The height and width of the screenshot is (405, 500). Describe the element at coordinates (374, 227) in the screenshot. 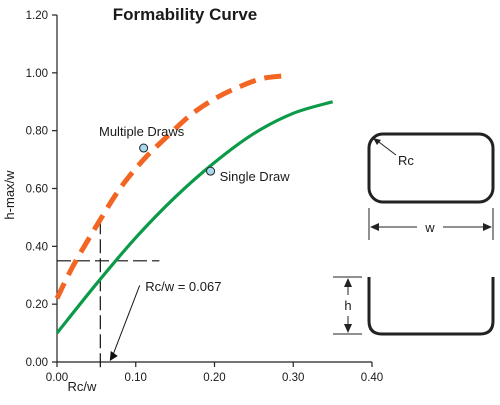

I see `width-arrow-left-icon` at that location.